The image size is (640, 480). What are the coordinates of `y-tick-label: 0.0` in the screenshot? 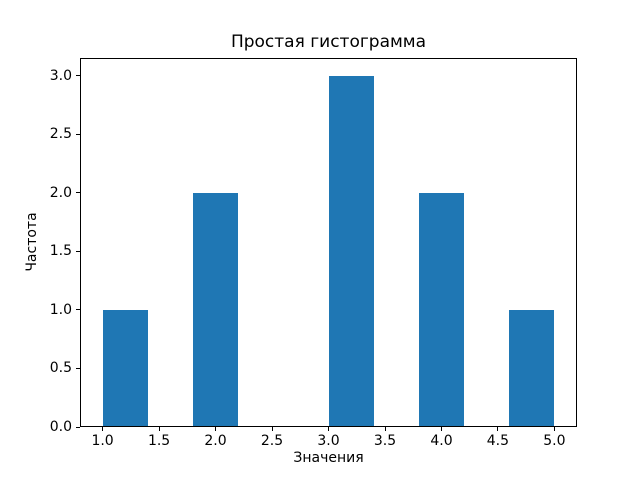 It's located at (60, 427).